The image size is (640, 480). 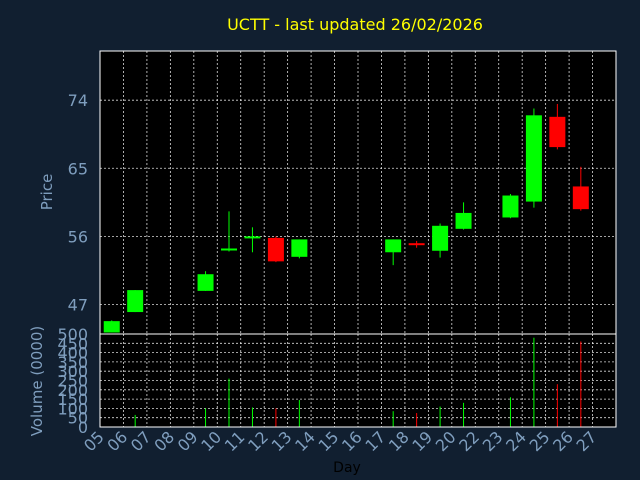 What do you see at coordinates (72, 343) in the screenshot?
I see `volume-tick-label: 450` at bounding box center [72, 343].